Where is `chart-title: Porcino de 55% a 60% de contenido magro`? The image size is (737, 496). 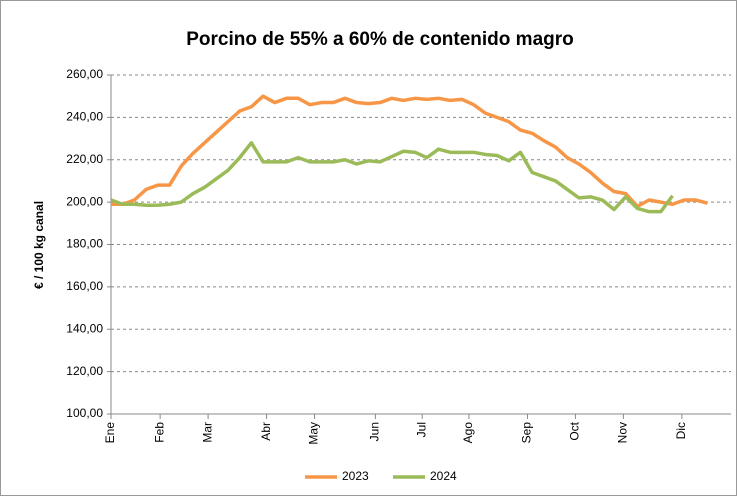 chart-title: Porcino de 55% a 60% de contenido magro is located at coordinates (380, 39).